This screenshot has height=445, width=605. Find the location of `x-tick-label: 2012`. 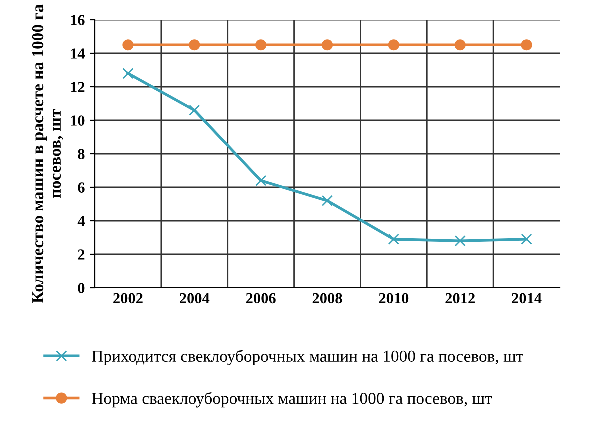

x-tick-label: 2012 is located at coordinates (460, 298).